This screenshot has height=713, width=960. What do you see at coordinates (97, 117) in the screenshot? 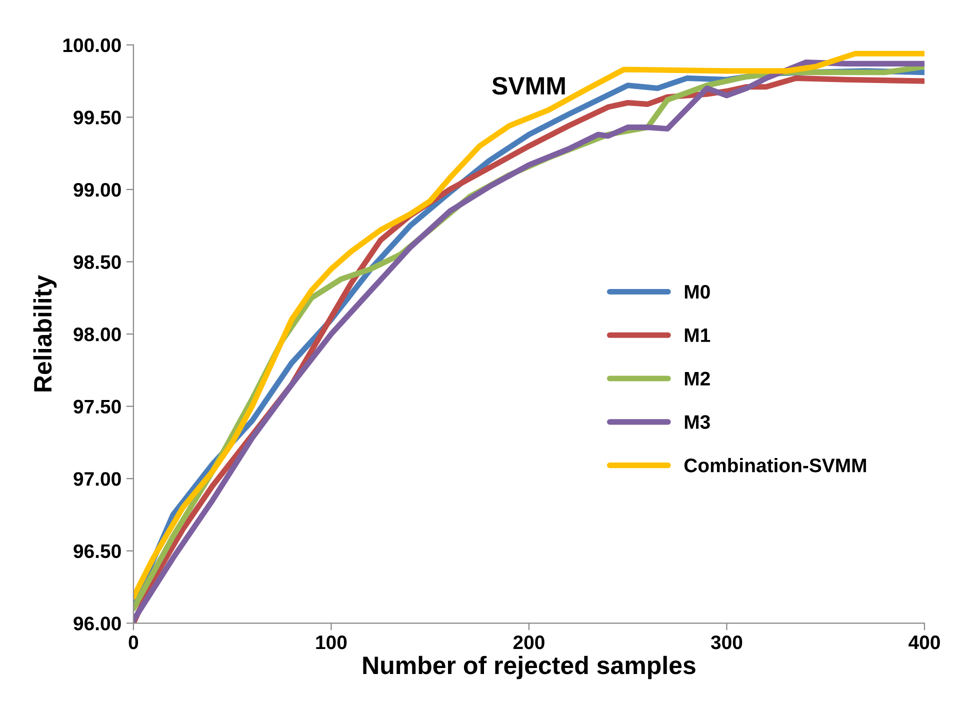
I see `y-tick-label: 99.50` at bounding box center [97, 117].